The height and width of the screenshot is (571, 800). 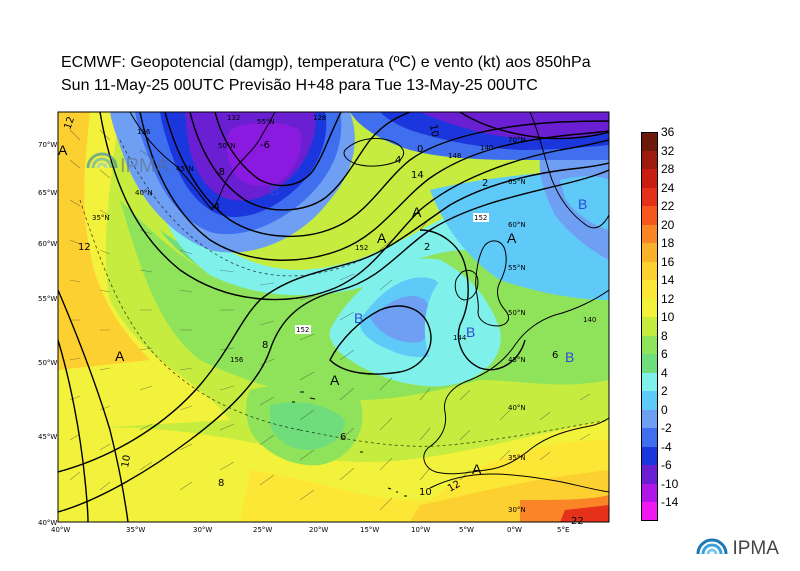 I want to click on colorbar-label: 36, so click(x=668, y=132).